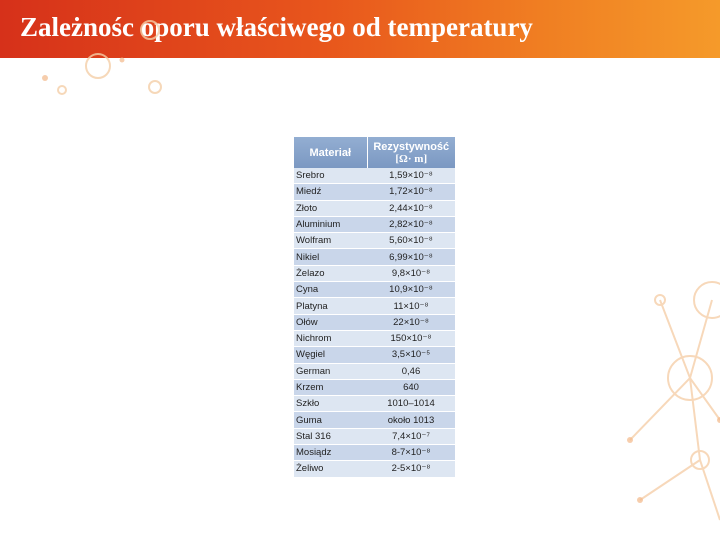 The image size is (720, 540). Describe the element at coordinates (330, 290) in the screenshot. I see `material-cell: Cyna` at that location.